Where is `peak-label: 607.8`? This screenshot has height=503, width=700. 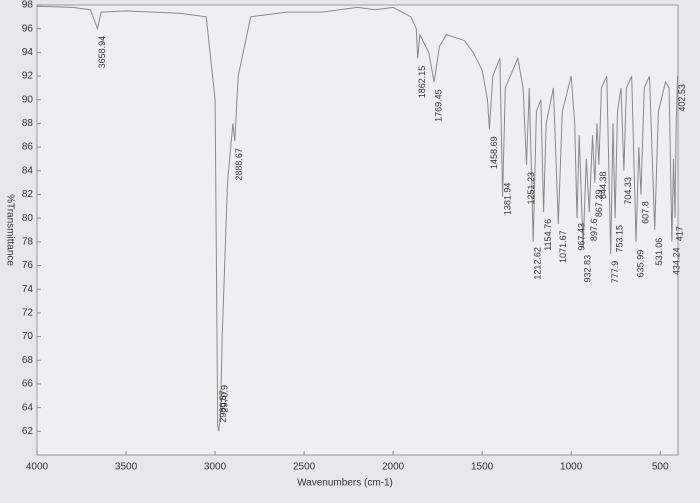 peak-label: 607.8 is located at coordinates (645, 212).